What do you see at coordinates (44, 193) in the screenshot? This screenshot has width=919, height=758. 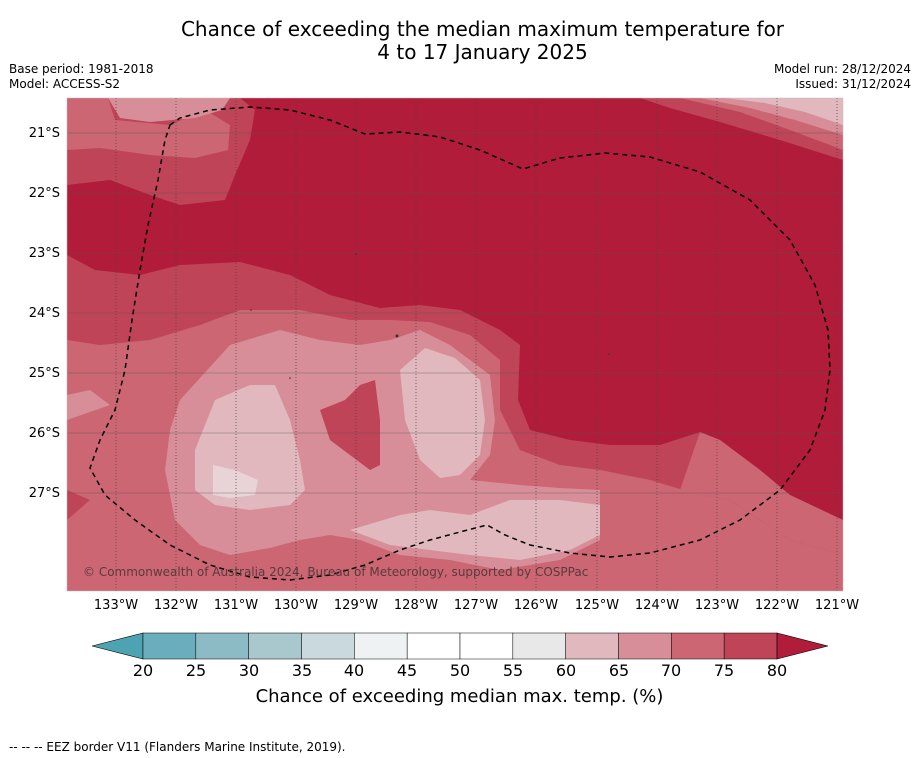 I see `lat-label-22s: 22°S` at bounding box center [44, 193].